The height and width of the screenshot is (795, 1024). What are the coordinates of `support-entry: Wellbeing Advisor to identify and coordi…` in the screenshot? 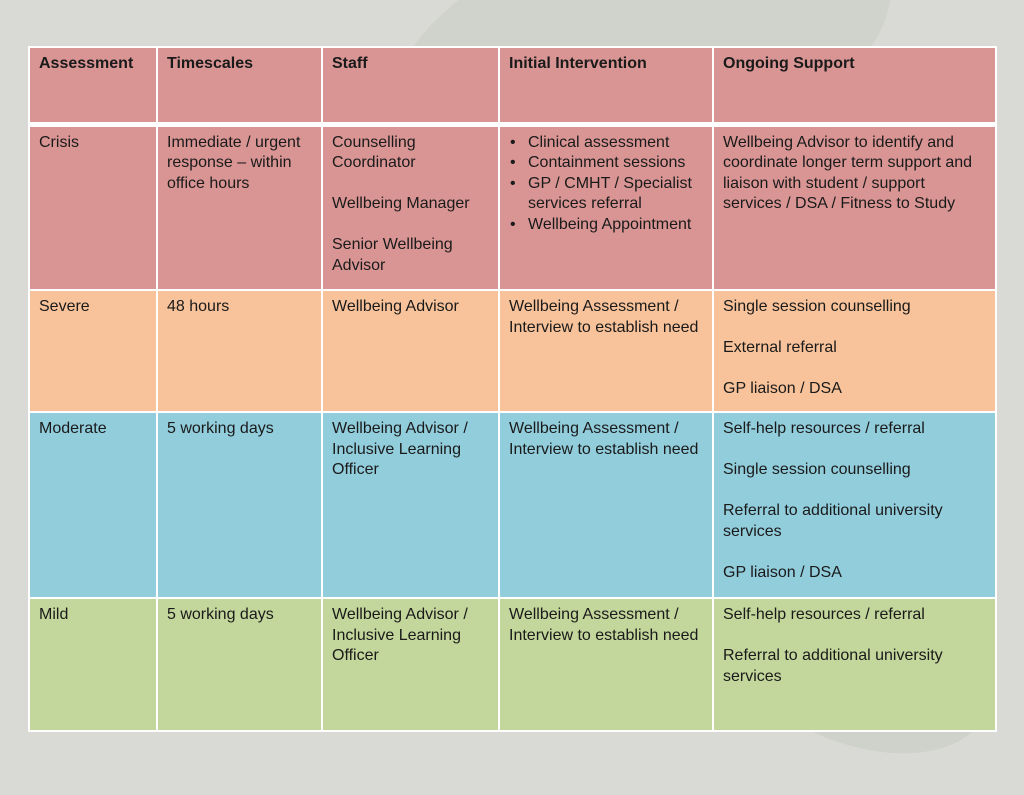 It's located at (848, 173).